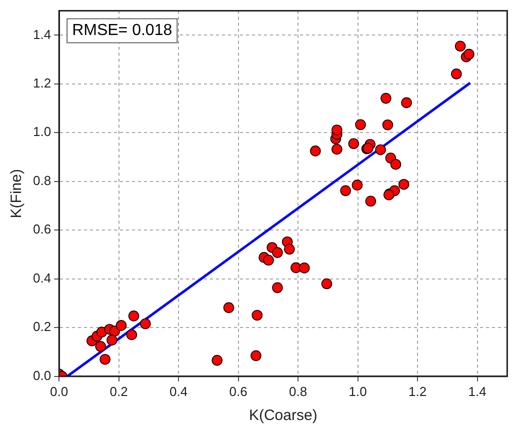  What do you see at coordinates (42, 278) in the screenshot?
I see `y-tick-label: 0.4` at bounding box center [42, 278].